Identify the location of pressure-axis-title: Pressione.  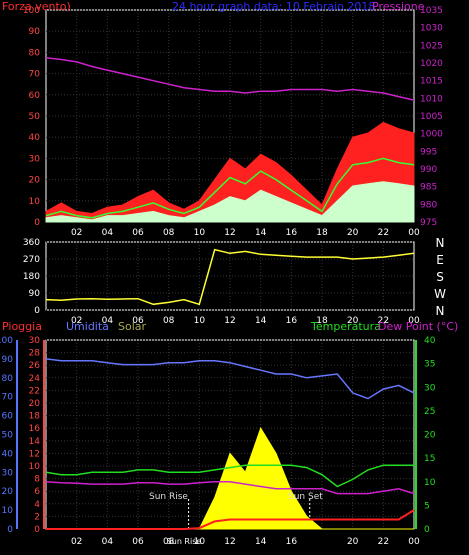
(398, 6).